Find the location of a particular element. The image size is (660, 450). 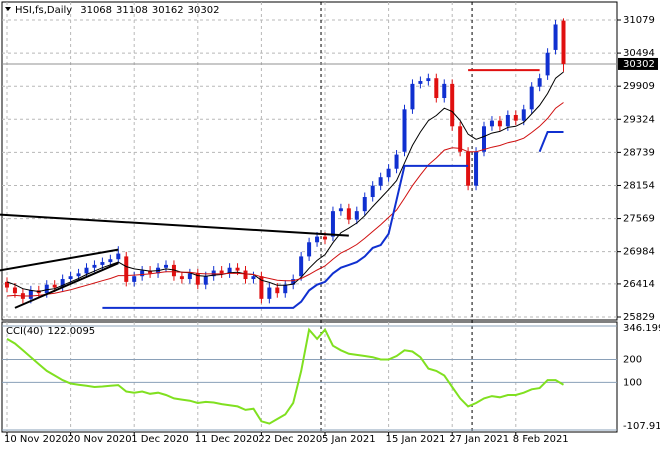

close-value: 30302 is located at coordinates (204, 10).